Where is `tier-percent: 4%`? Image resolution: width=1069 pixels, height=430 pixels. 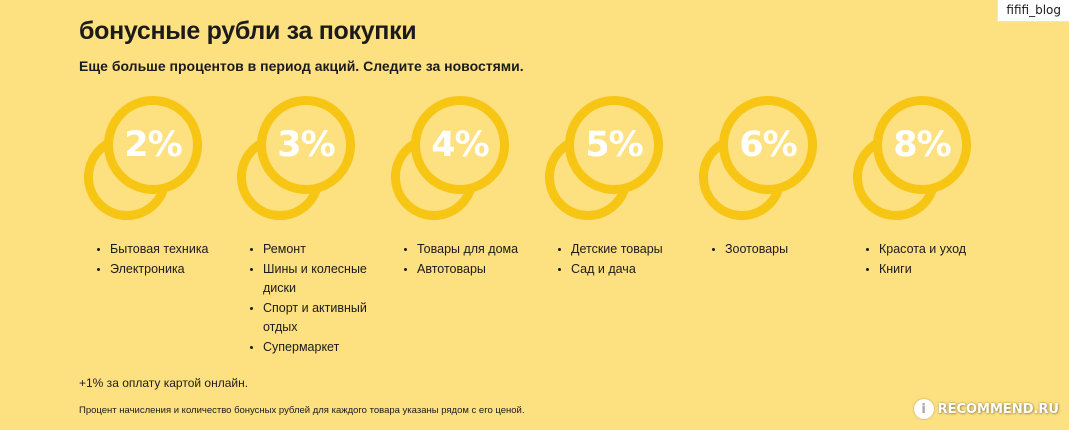
tier-percent: 4% is located at coordinates (460, 145).